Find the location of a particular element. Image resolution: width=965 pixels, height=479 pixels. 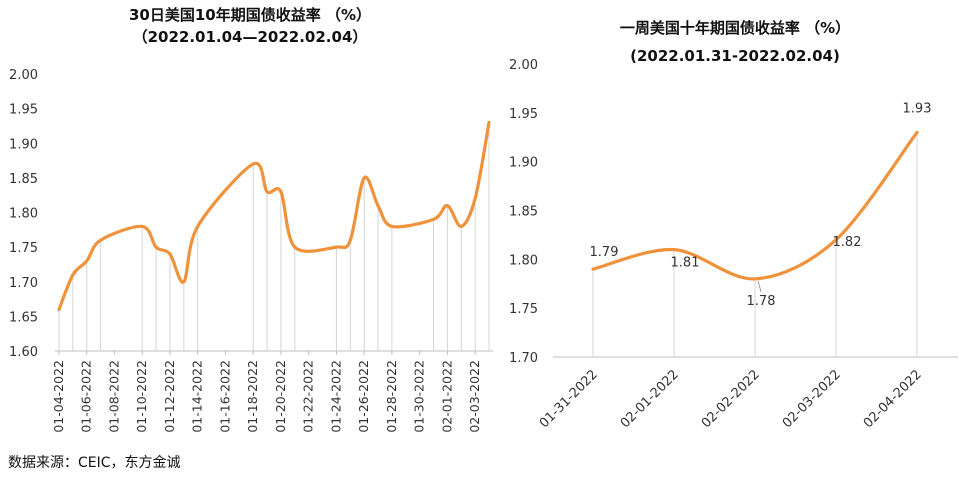

left-y-tick-label: 1.85 is located at coordinates (23, 179).